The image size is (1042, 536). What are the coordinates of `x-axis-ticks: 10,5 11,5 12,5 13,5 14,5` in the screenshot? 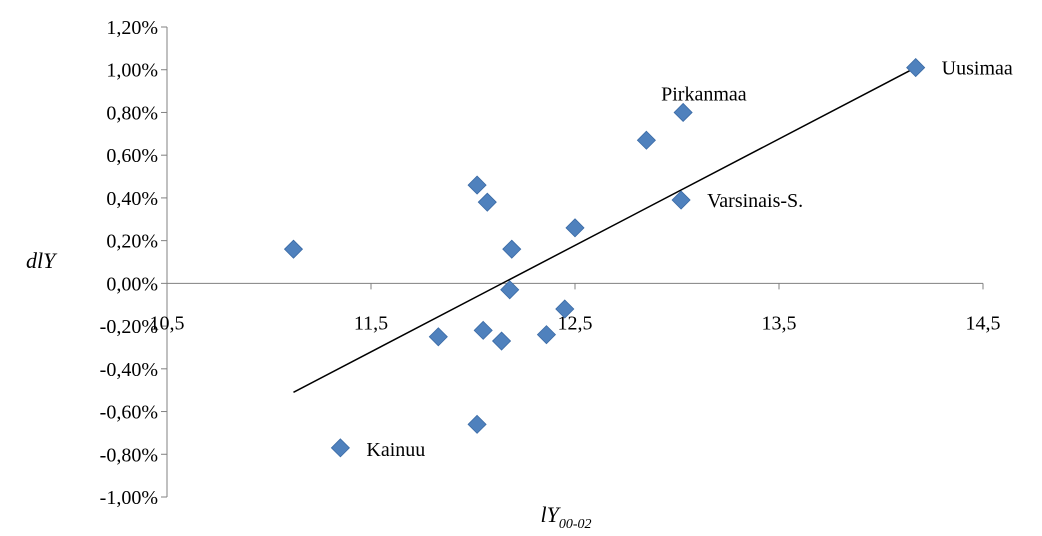 It's located at (575, 308).